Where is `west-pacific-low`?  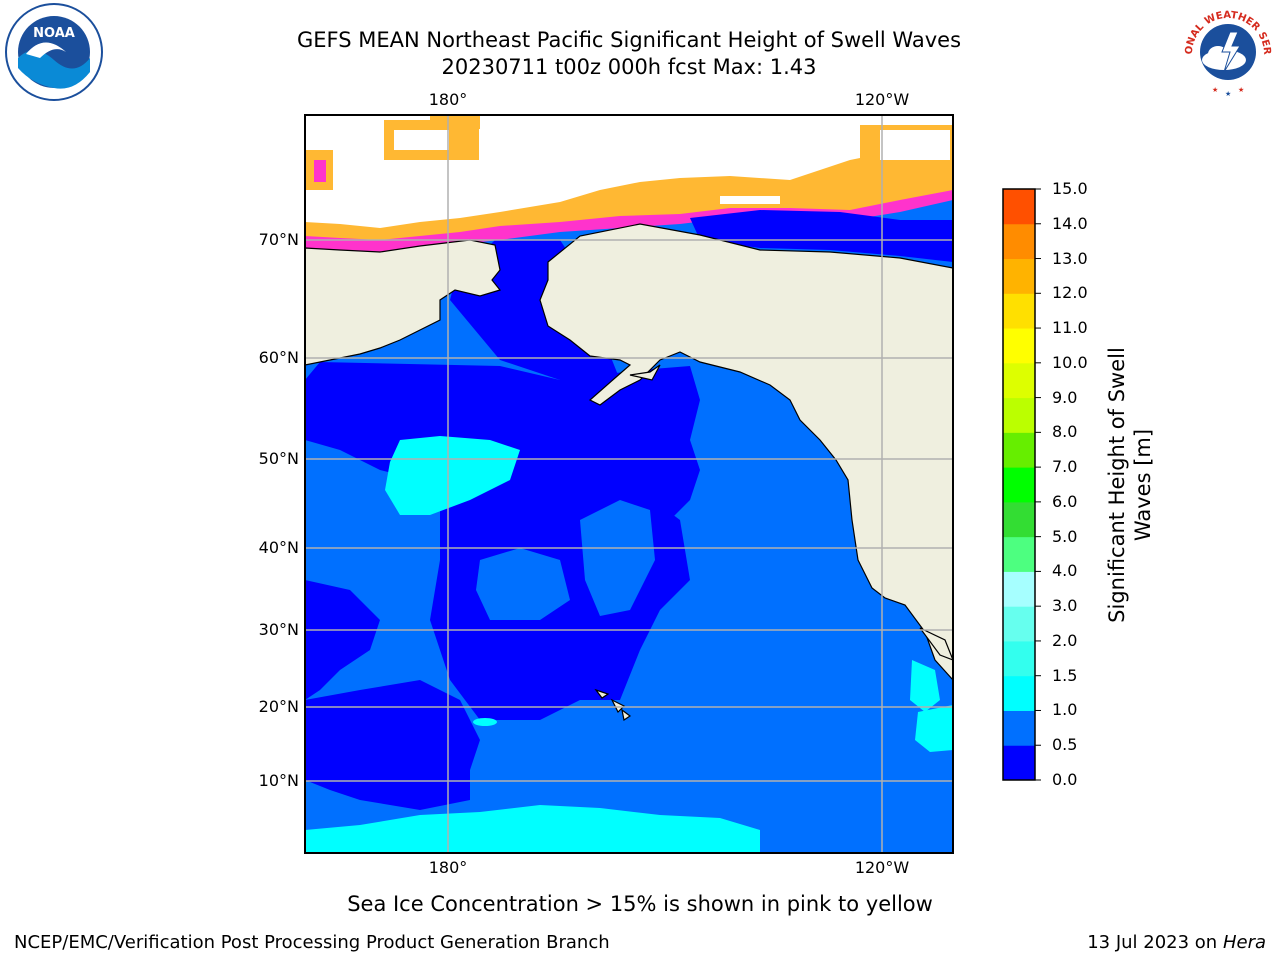 west-pacific-low is located at coordinates (342, 640).